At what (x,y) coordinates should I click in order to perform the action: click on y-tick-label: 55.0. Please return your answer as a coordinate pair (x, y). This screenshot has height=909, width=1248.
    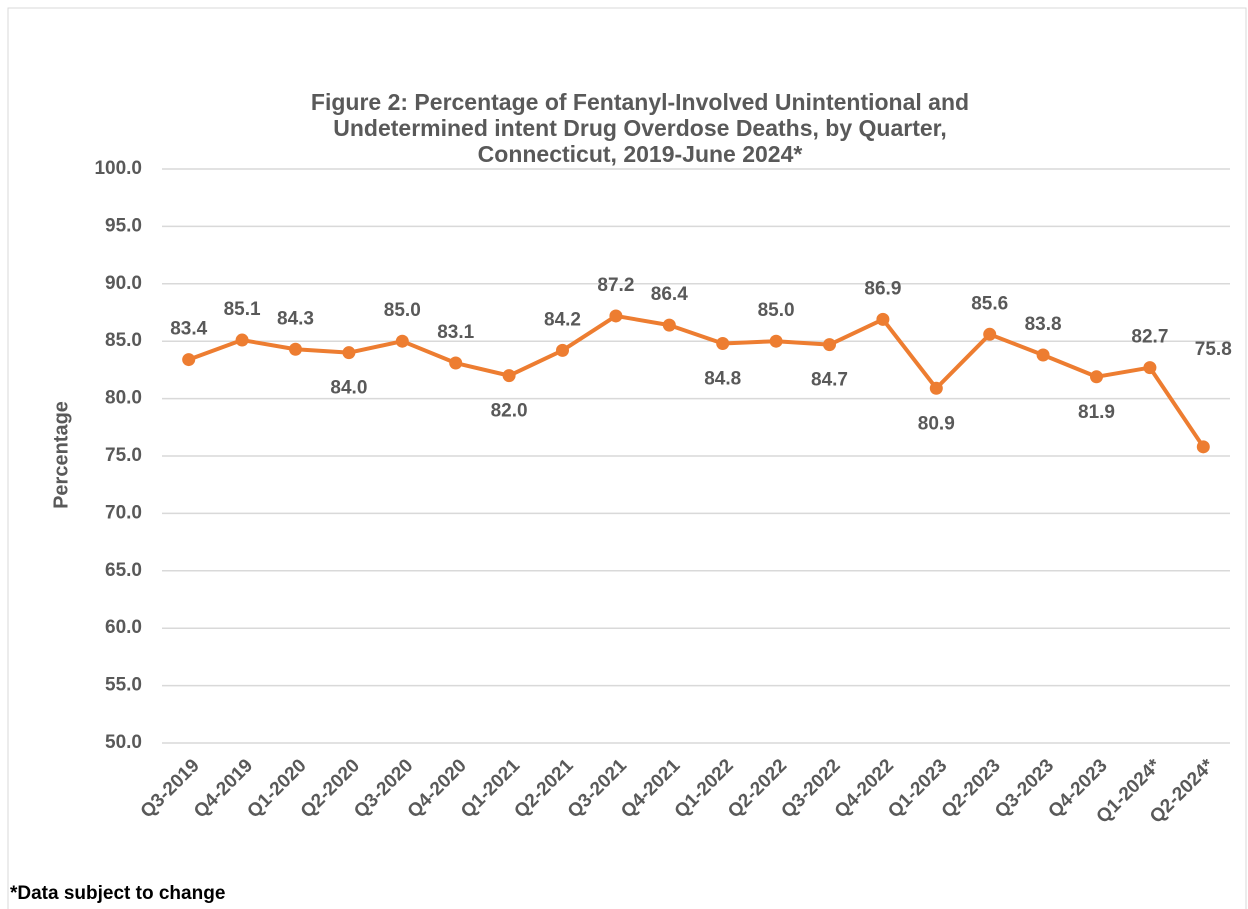
    Looking at the image, I should click on (123, 685).